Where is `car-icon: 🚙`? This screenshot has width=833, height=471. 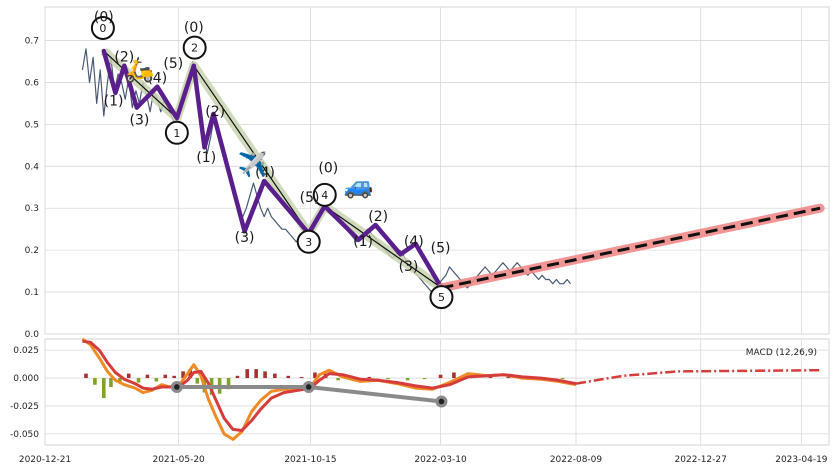
car-icon: 🚙 is located at coordinates (359, 186).